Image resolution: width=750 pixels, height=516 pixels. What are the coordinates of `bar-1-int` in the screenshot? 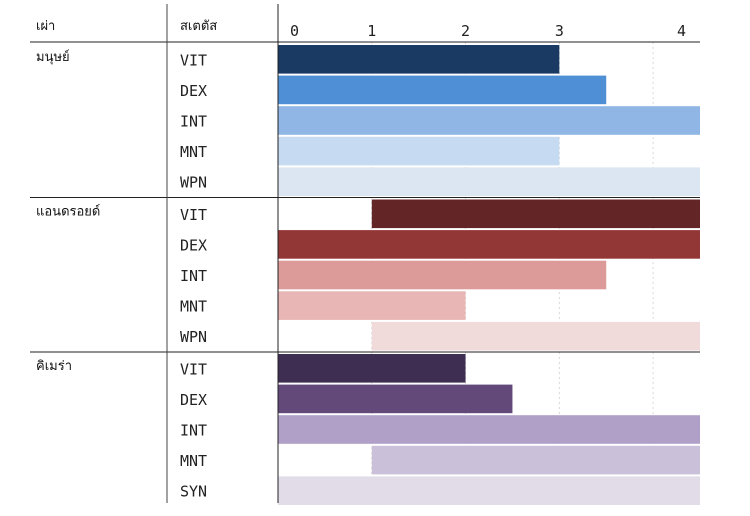 It's located at (442, 275).